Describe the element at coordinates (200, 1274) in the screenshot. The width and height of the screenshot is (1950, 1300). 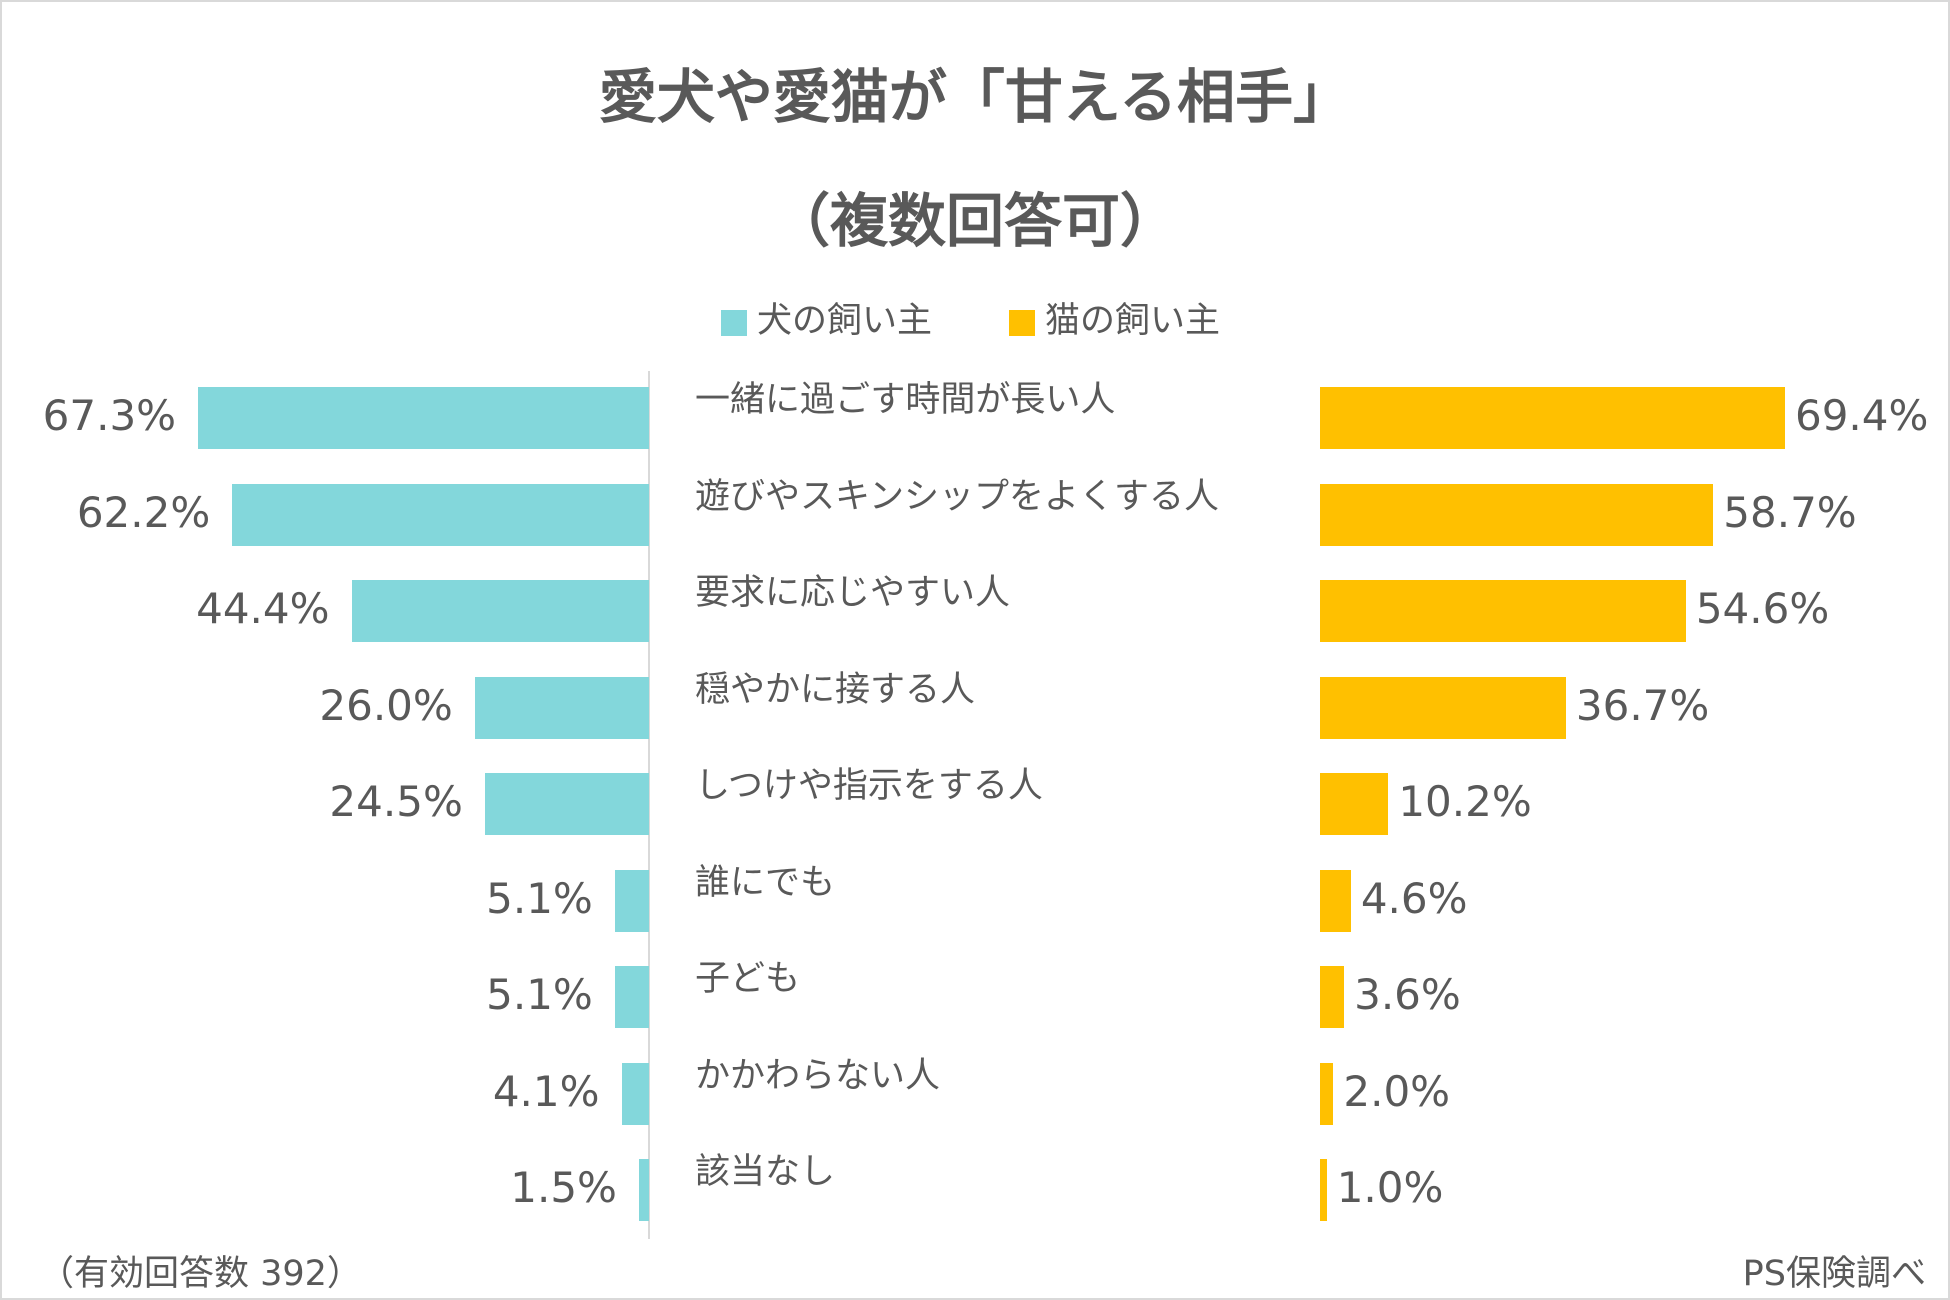
I see `sample-size-note: （有効回答数 392）` at that location.